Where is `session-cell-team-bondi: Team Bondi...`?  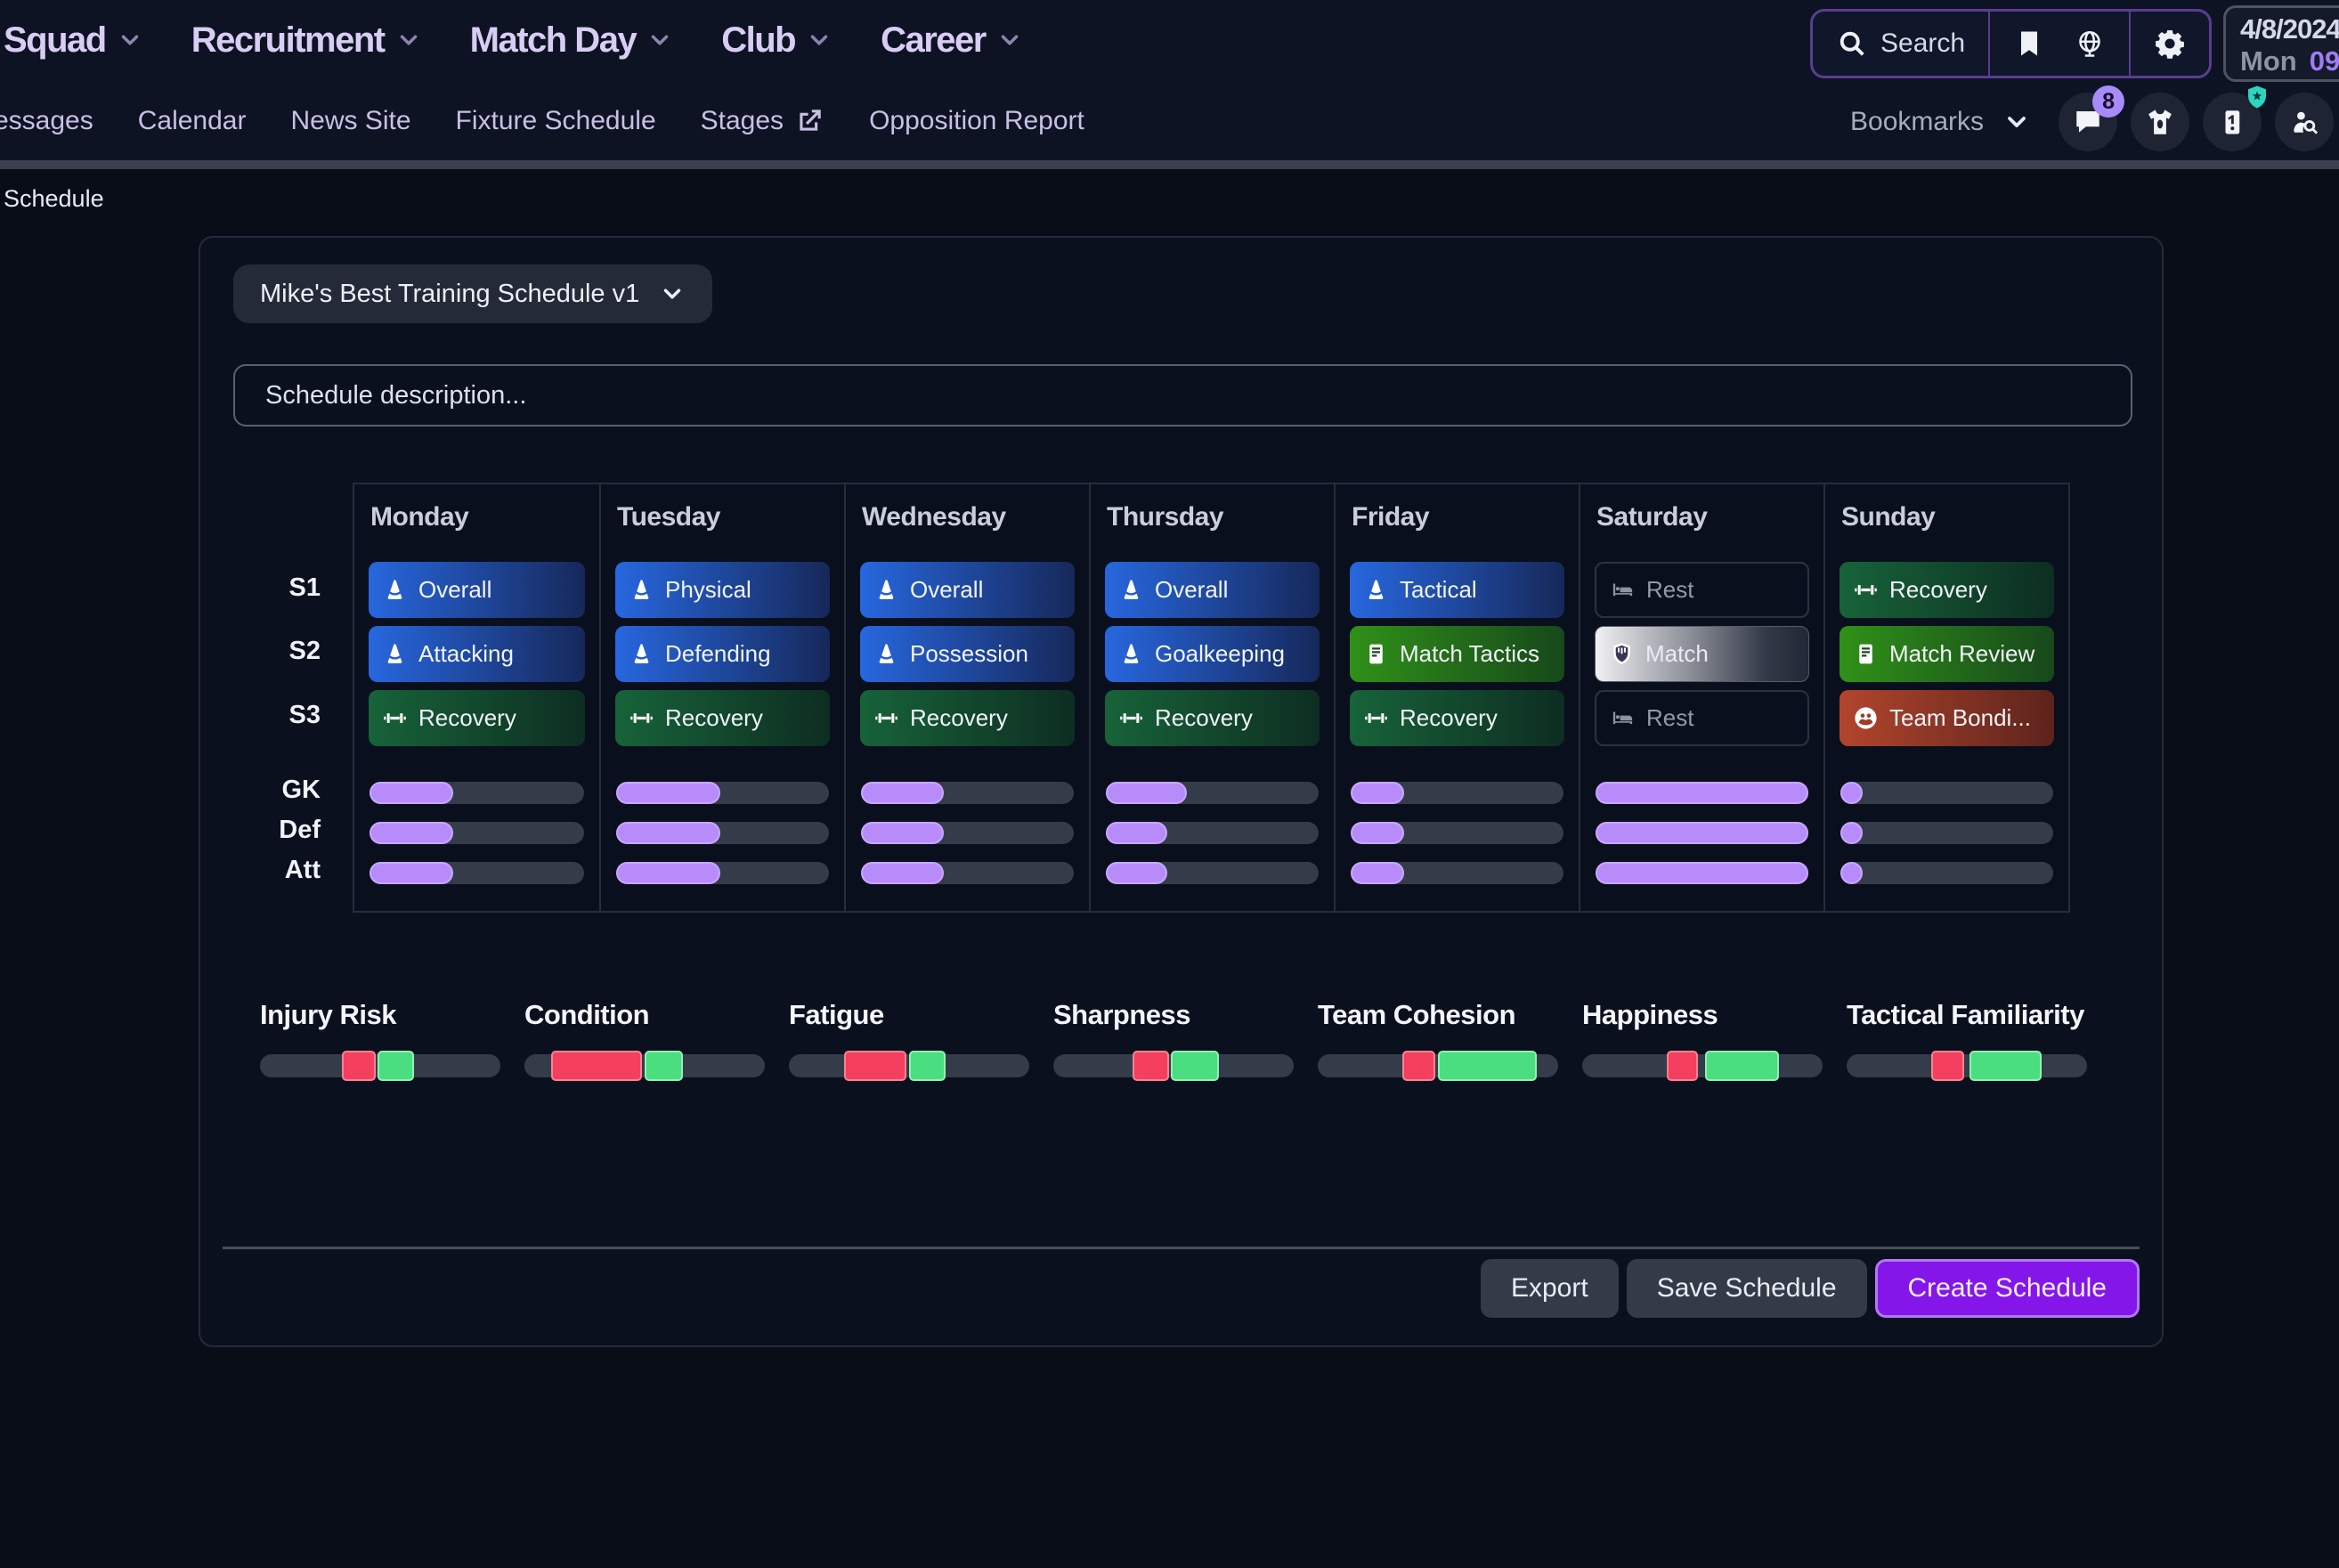 session-cell-team-bondi: Team Bondi... is located at coordinates (1947, 718).